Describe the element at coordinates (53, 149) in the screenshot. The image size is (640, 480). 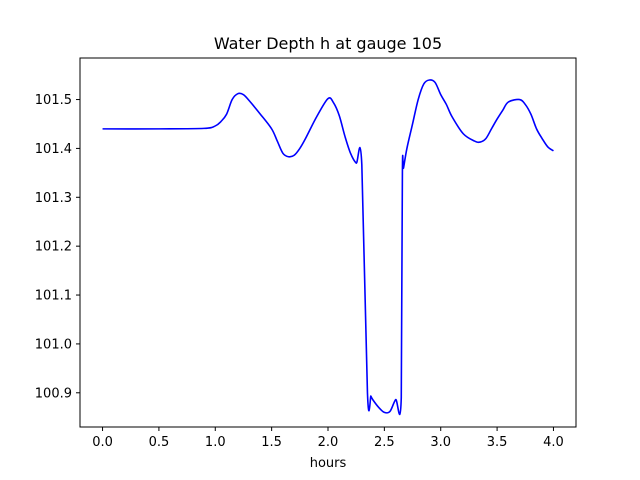
I see `y-tick-label: 101.4` at that location.